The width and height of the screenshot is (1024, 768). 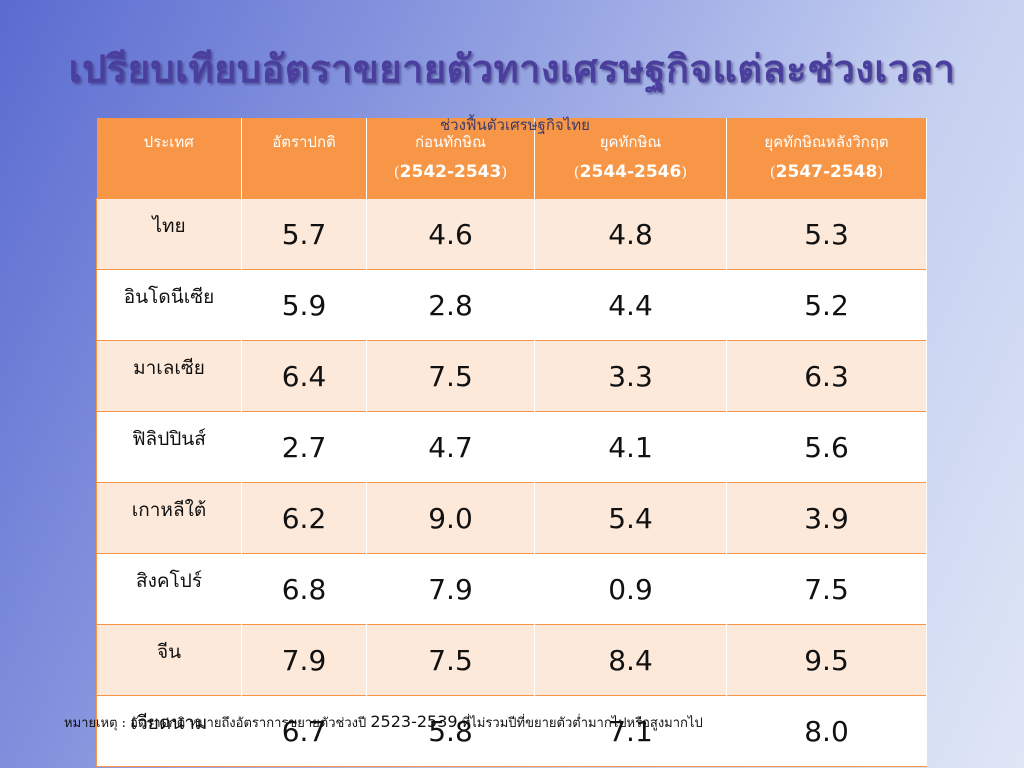 I want to click on growth-value: 5.4, so click(x=630, y=518).